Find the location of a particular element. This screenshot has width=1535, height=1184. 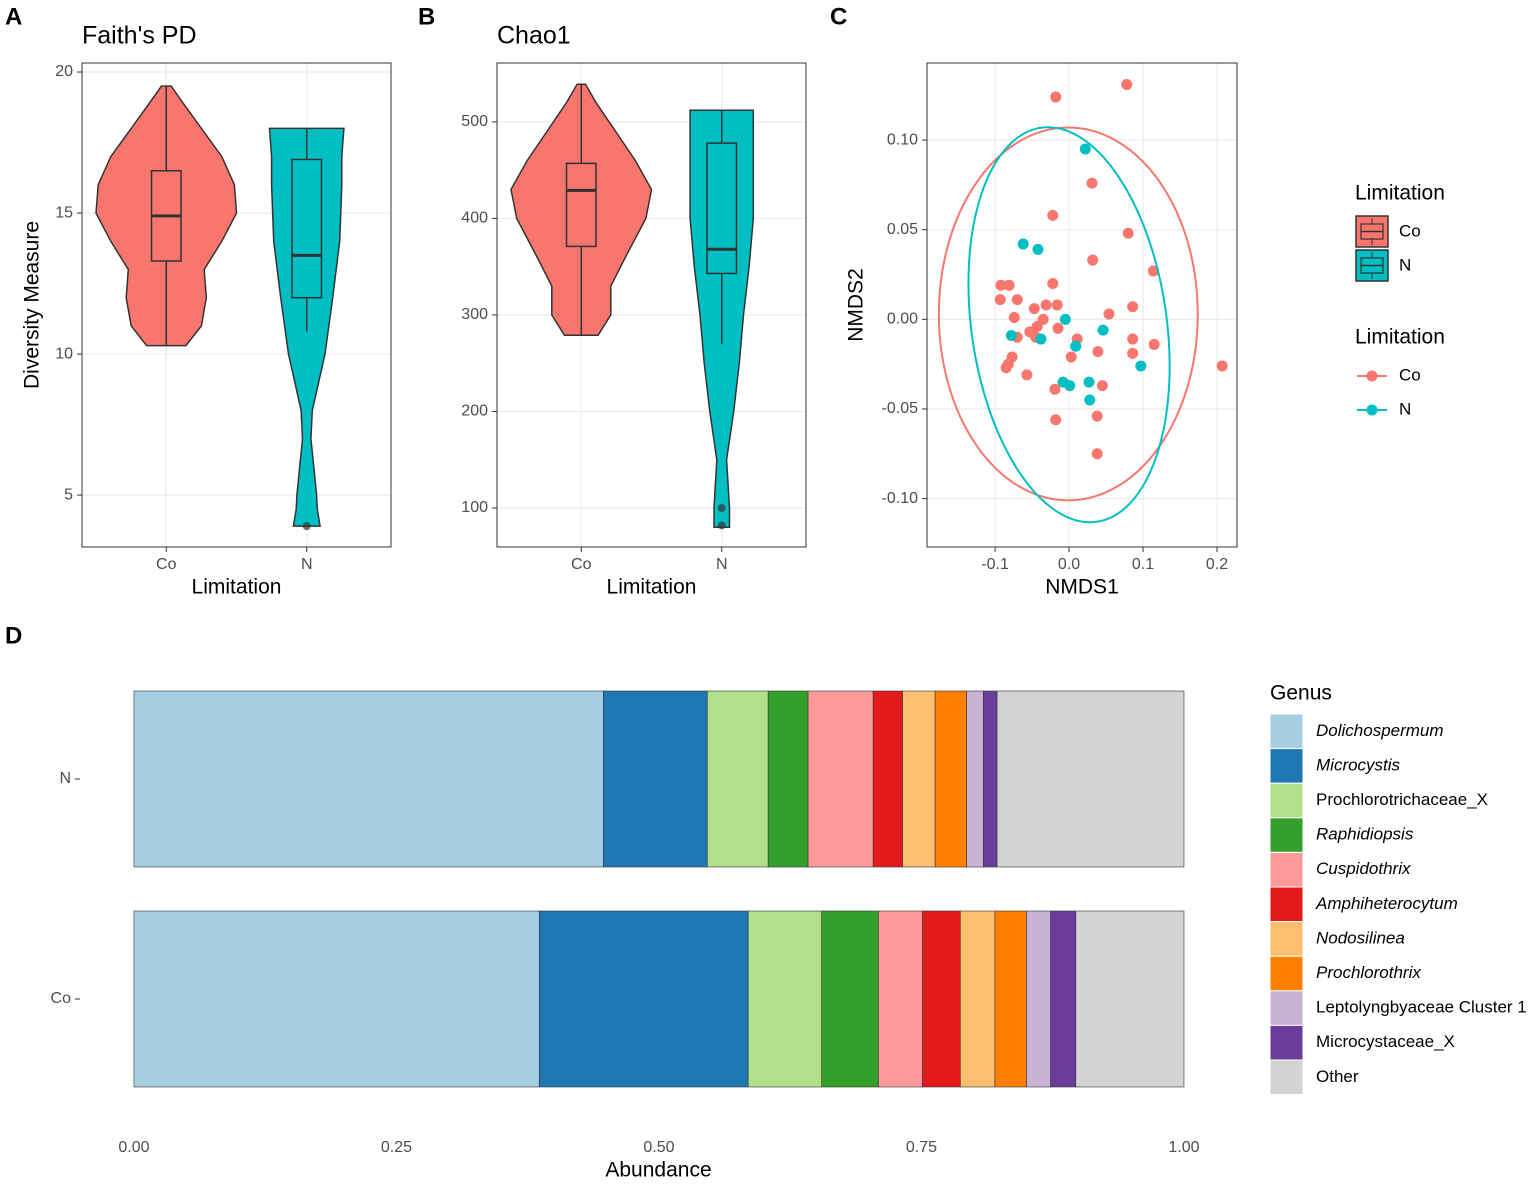

chart-title: Chao1 is located at coordinates (534, 36).